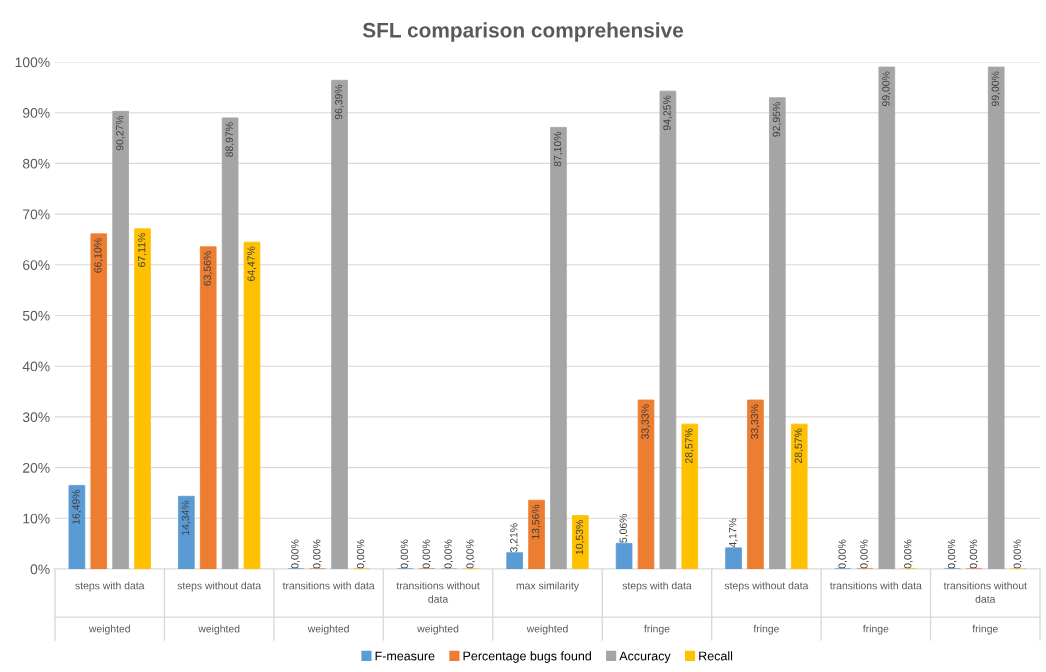 The height and width of the screenshot is (672, 1046). Describe the element at coordinates (36, 163) in the screenshot. I see `y-tick-label: 80%` at that location.